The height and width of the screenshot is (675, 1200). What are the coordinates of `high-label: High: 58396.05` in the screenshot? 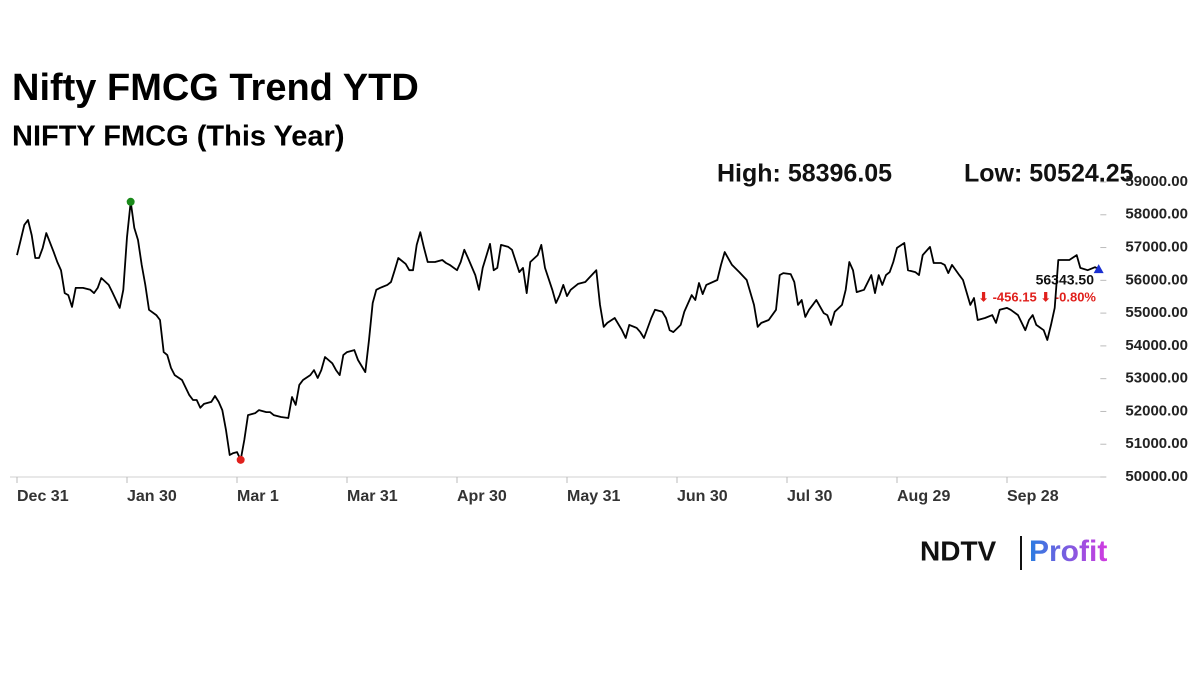 It's located at (804, 174).